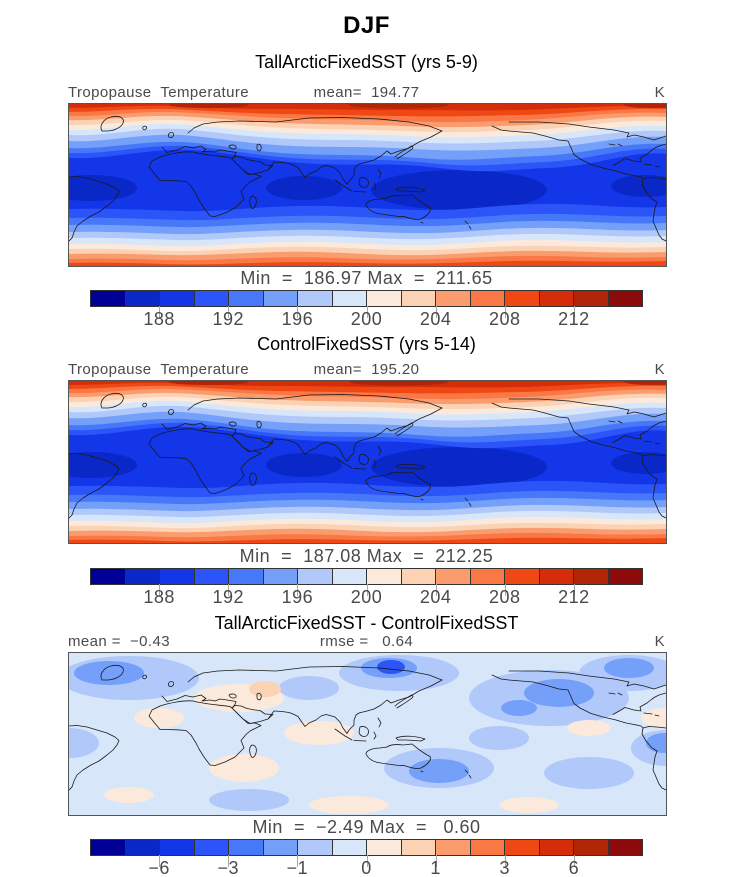 The image size is (733, 877). I want to click on panel2-field-label: Tropopause Temperature, so click(158, 369).